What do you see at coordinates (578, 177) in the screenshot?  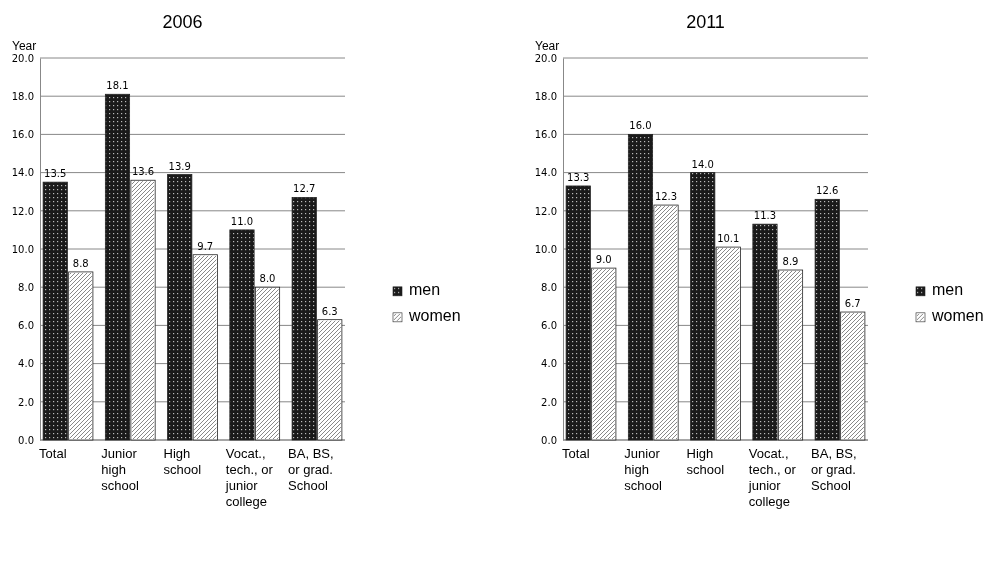 I see `data-label: 13.3` at bounding box center [578, 177].